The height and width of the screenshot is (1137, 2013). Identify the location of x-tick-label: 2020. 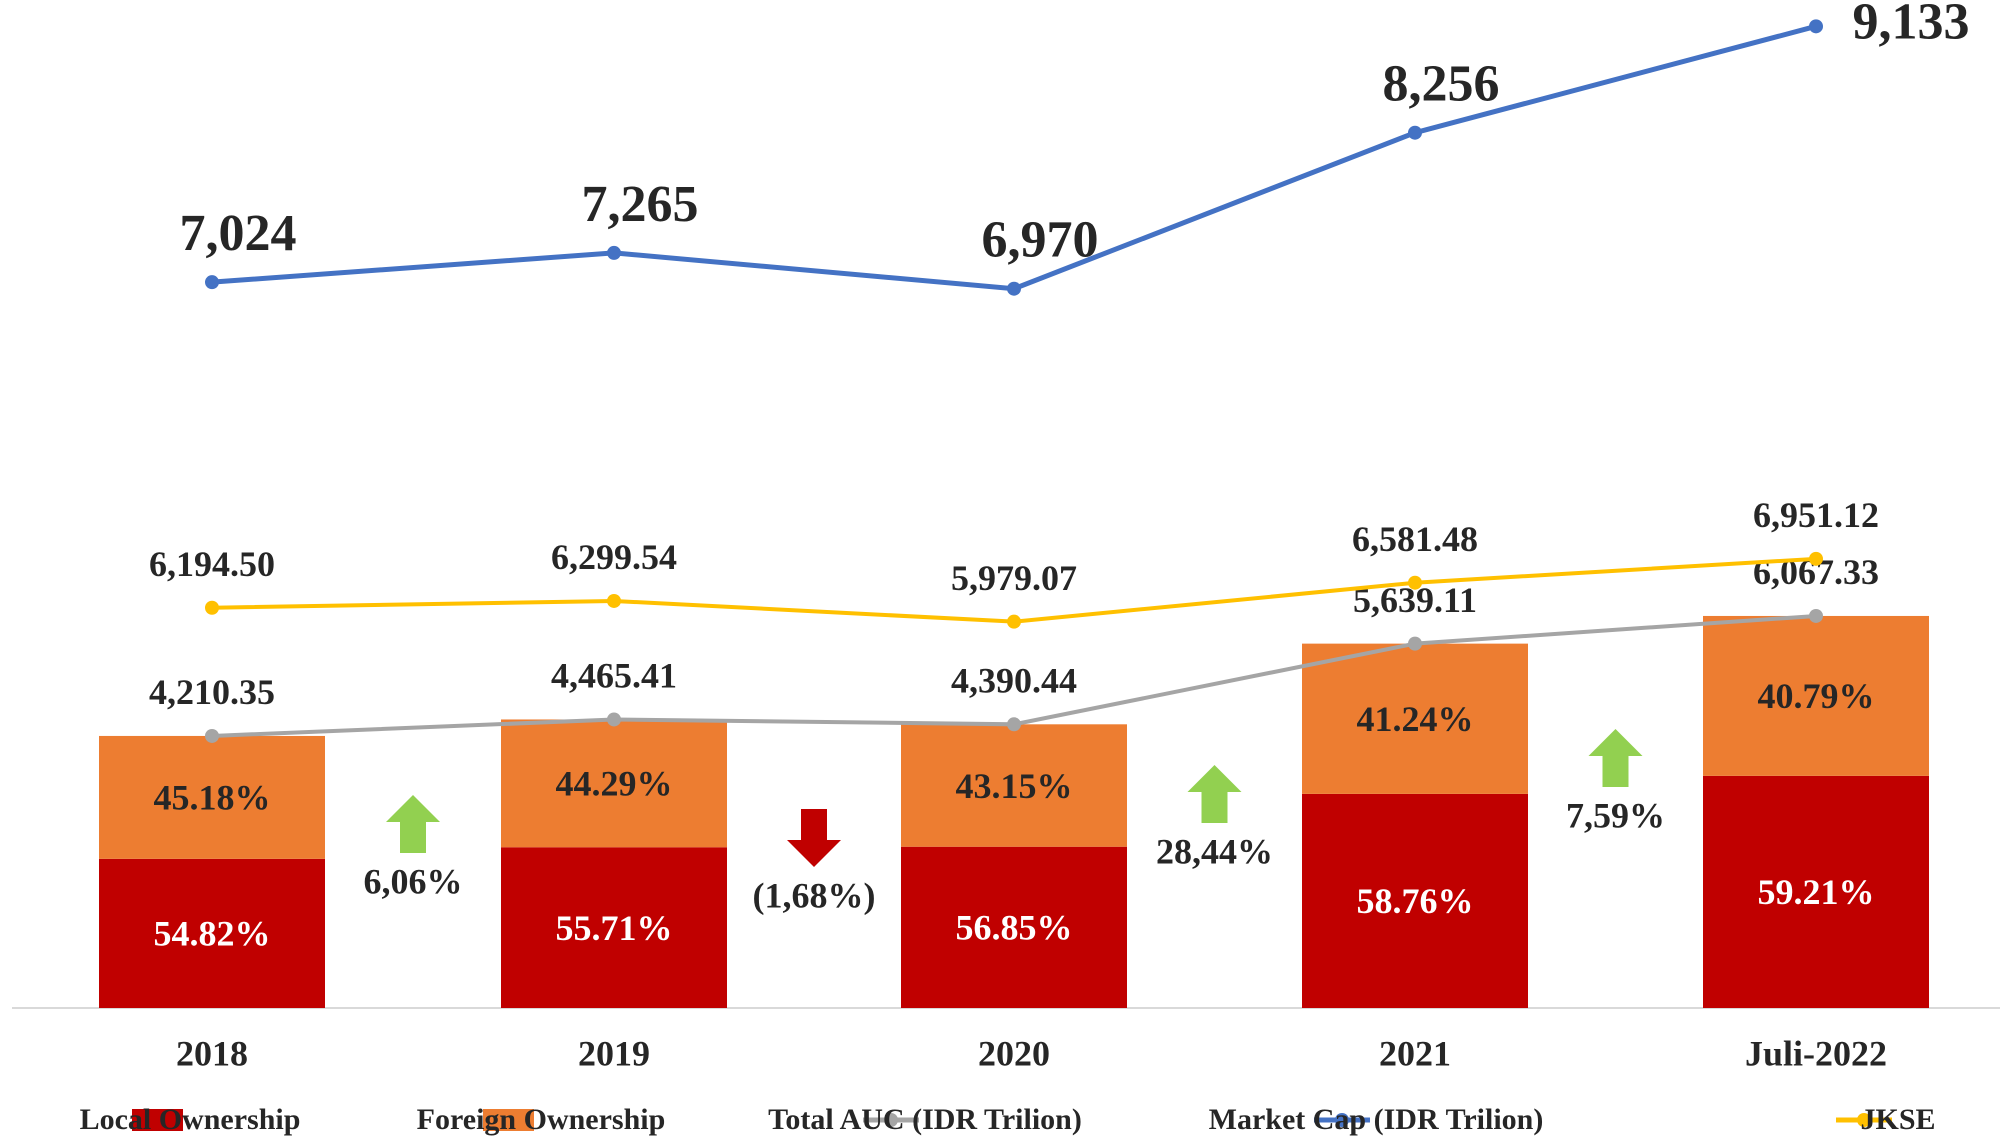
(1014, 1053).